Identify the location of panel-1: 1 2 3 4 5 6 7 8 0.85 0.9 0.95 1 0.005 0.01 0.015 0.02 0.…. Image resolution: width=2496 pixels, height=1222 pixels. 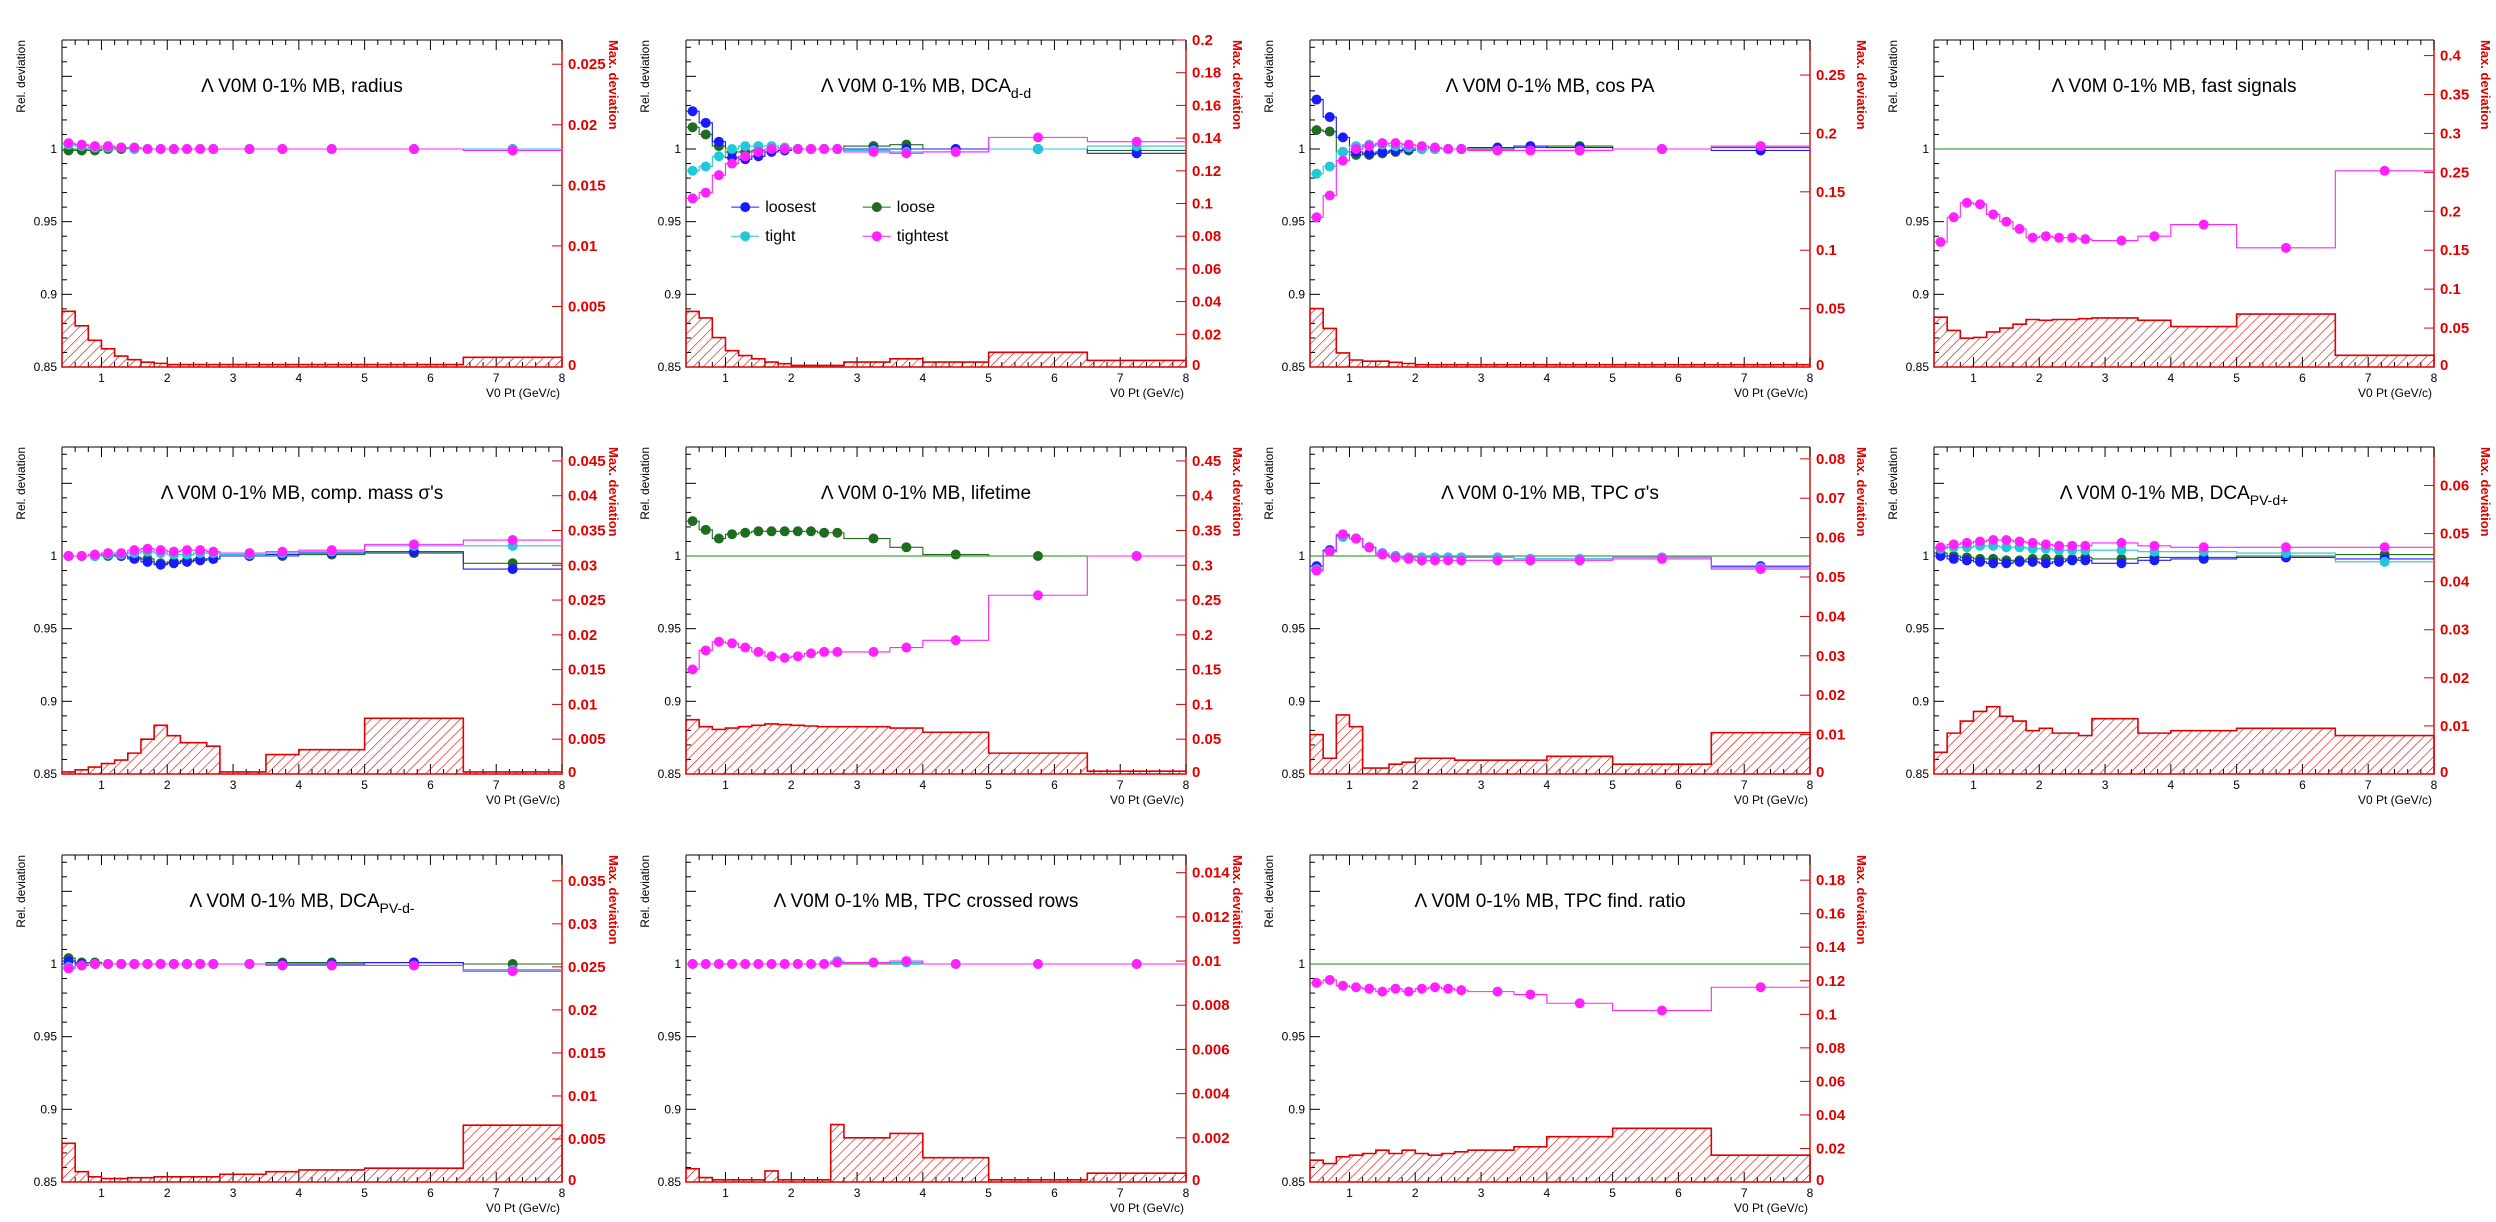
(312, 203).